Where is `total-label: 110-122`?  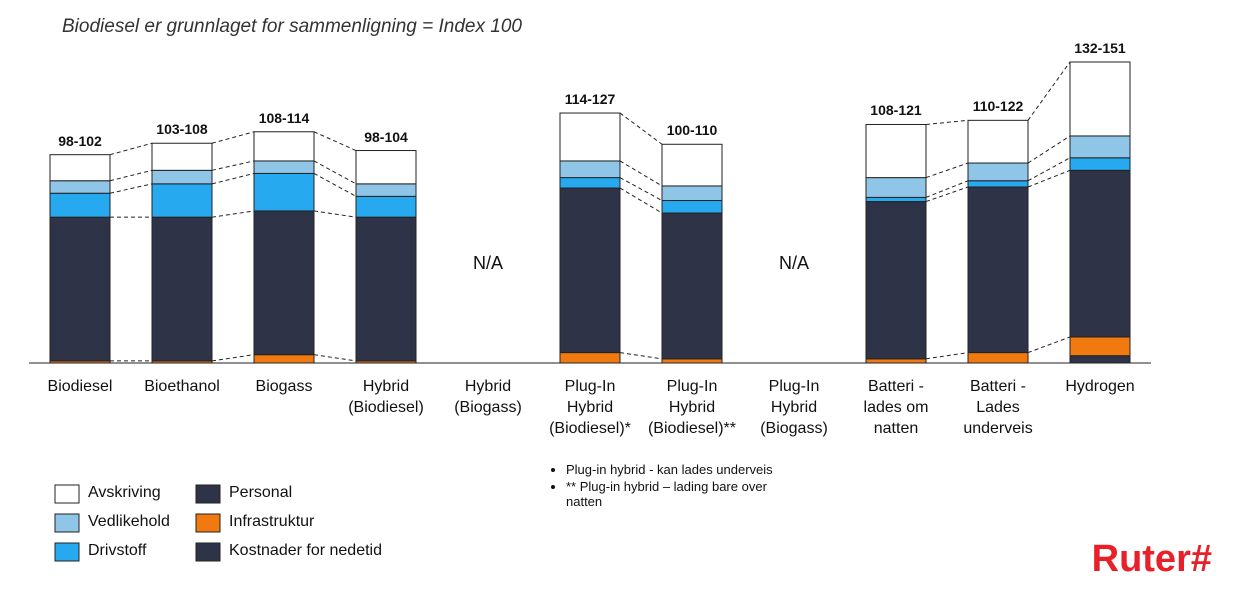 total-label: 110-122 is located at coordinates (998, 106).